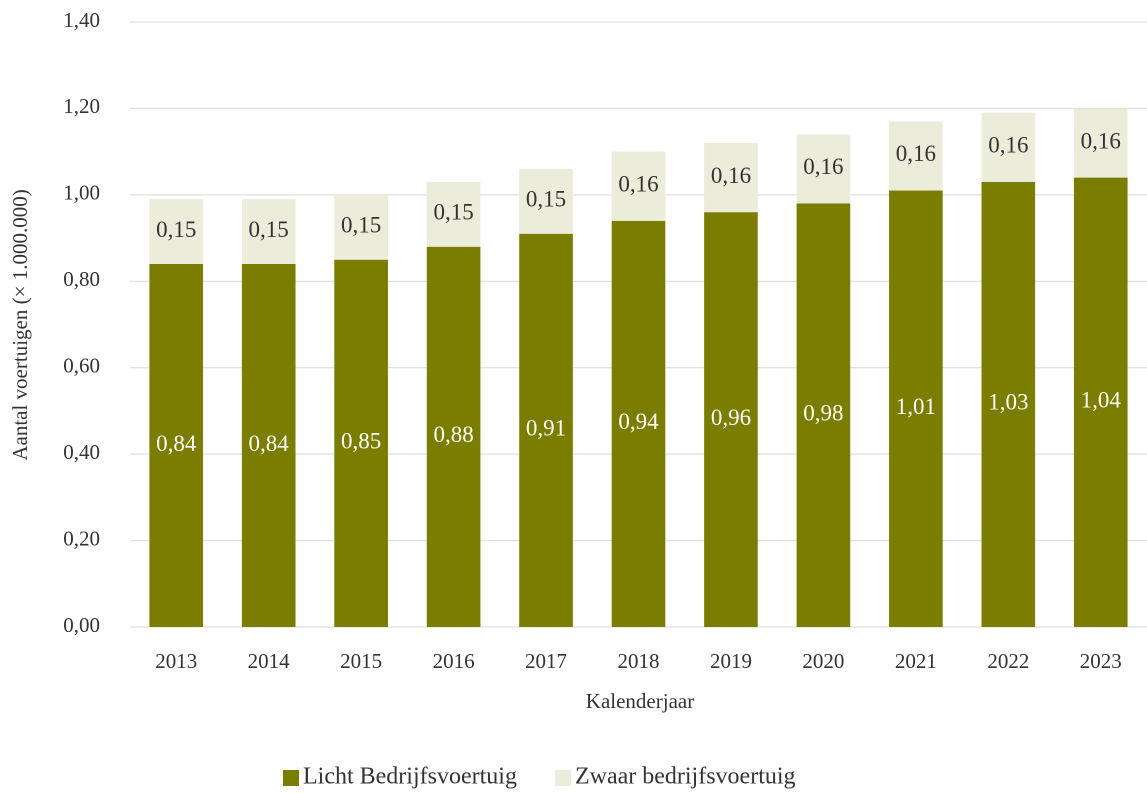  Describe the element at coordinates (454, 661) in the screenshot. I see `x-tick-label: 2016` at that location.